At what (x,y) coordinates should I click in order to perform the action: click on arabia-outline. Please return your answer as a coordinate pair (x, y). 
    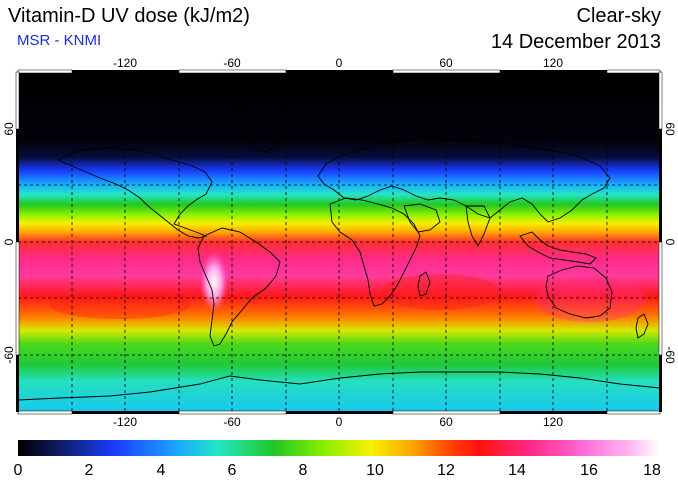
    Looking at the image, I should click on (422, 218).